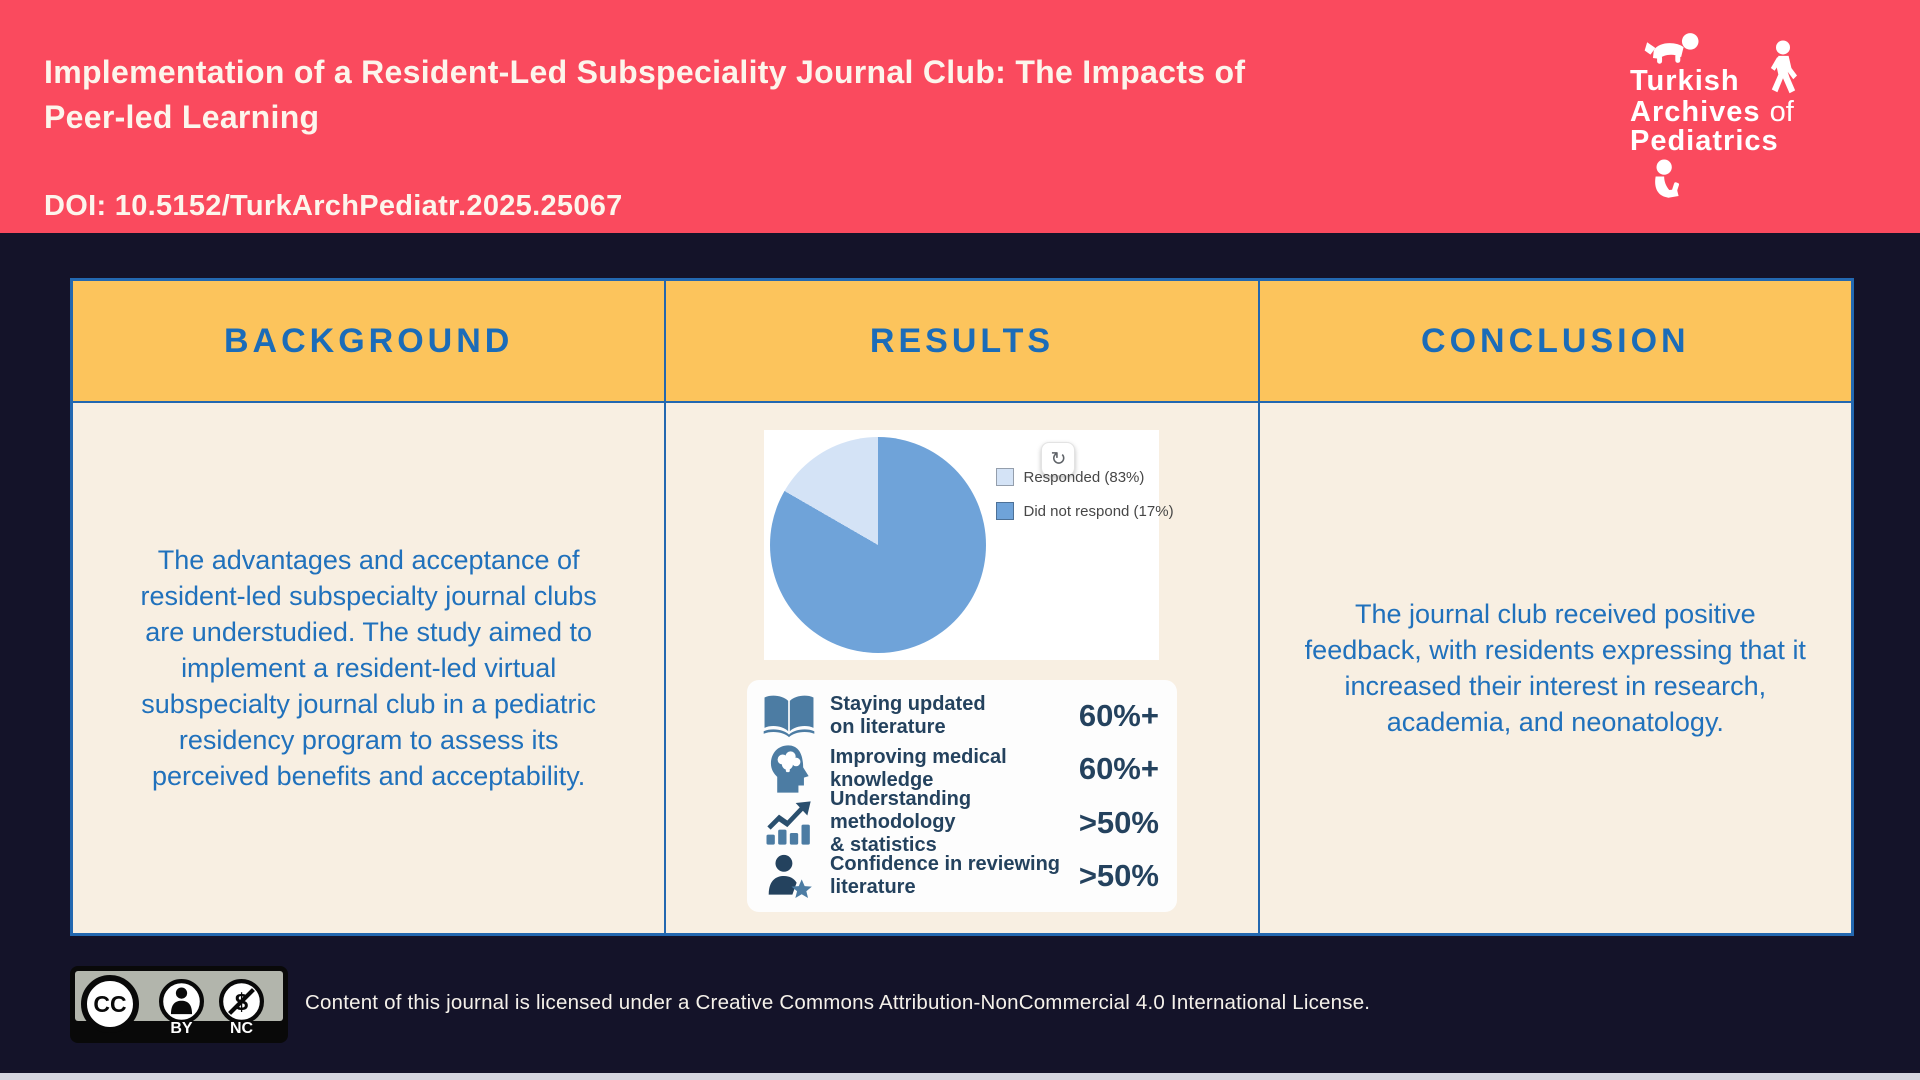  Describe the element at coordinates (789, 876) in the screenshot. I see `person-star-icon` at that location.